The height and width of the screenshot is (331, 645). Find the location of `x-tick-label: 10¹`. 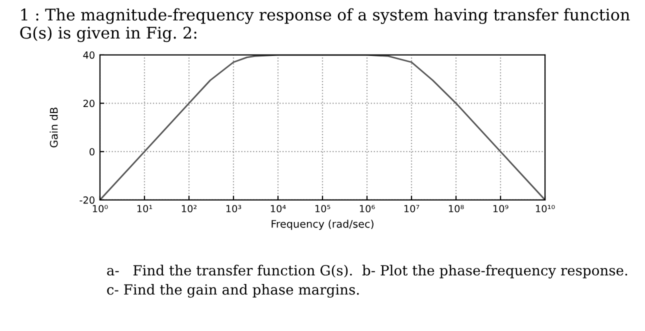

x-tick-label: 10¹ is located at coordinates (144, 208).